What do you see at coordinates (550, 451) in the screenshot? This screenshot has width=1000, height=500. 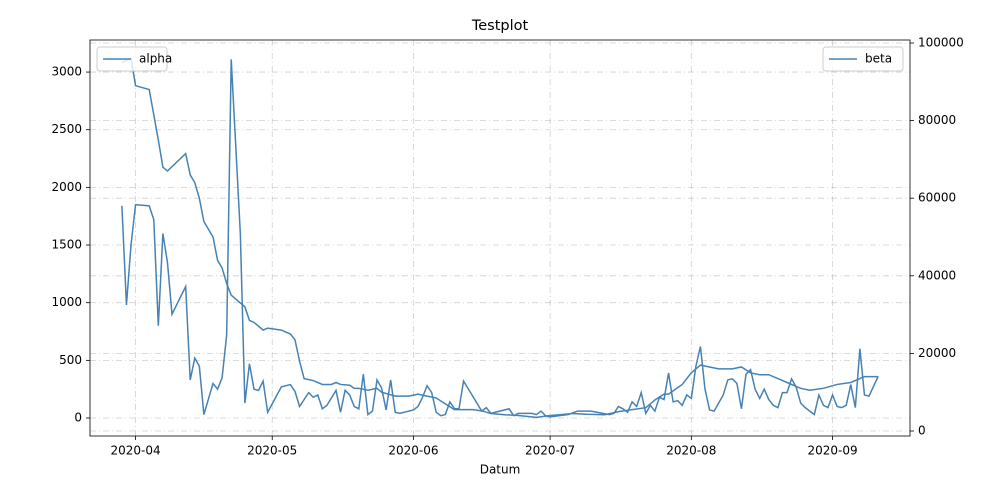 I see `x-tick-label: 2020-07` at bounding box center [550, 451].